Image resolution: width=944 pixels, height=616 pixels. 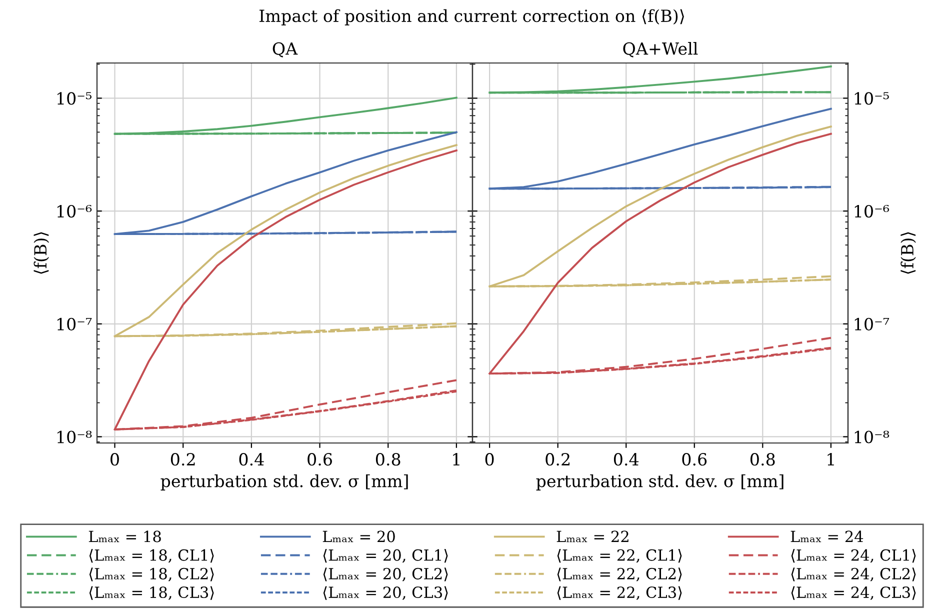 What do you see at coordinates (853, 593) in the screenshot?
I see `legend-label: ⟨Lₘₐₓ = 24, CL3⟩` at bounding box center [853, 593].